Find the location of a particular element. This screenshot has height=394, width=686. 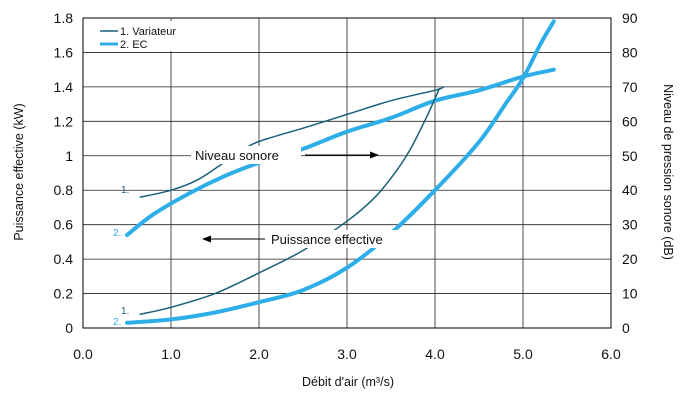

arrow-head-right-icon is located at coordinates (374, 155).